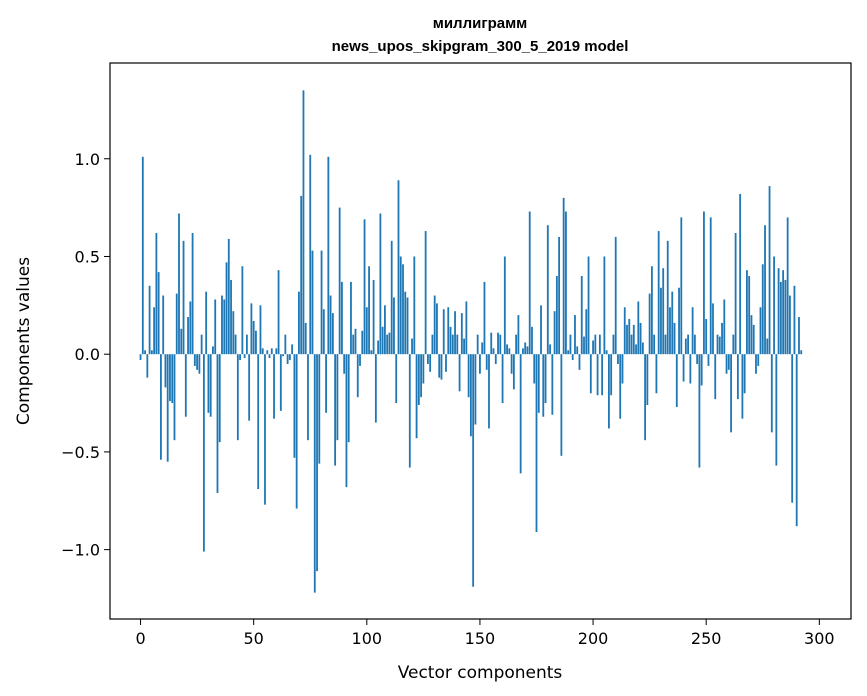 Image resolution: width=867 pixels, height=696 pixels. Describe the element at coordinates (80, 452) in the screenshot. I see `y-tick-label: −0.5` at that location.